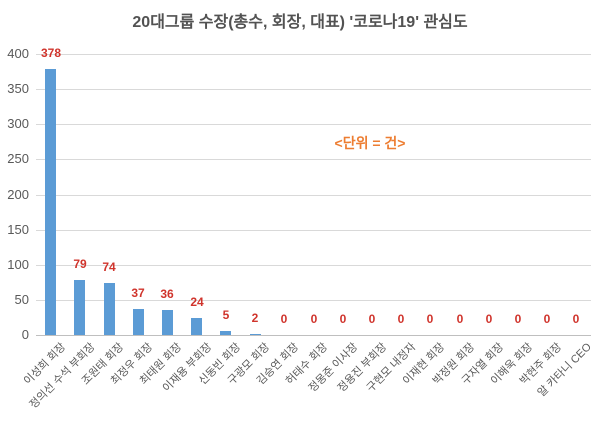 This screenshot has width=600, height=433. I want to click on unit-annotation: <단위 = 건>, so click(370, 143).